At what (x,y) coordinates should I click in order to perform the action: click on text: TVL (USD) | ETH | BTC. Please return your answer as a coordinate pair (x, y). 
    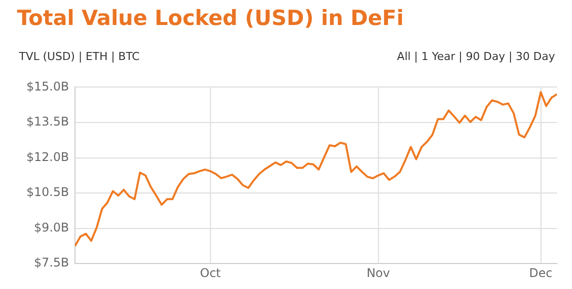
    Looking at the image, I should click on (79, 56).